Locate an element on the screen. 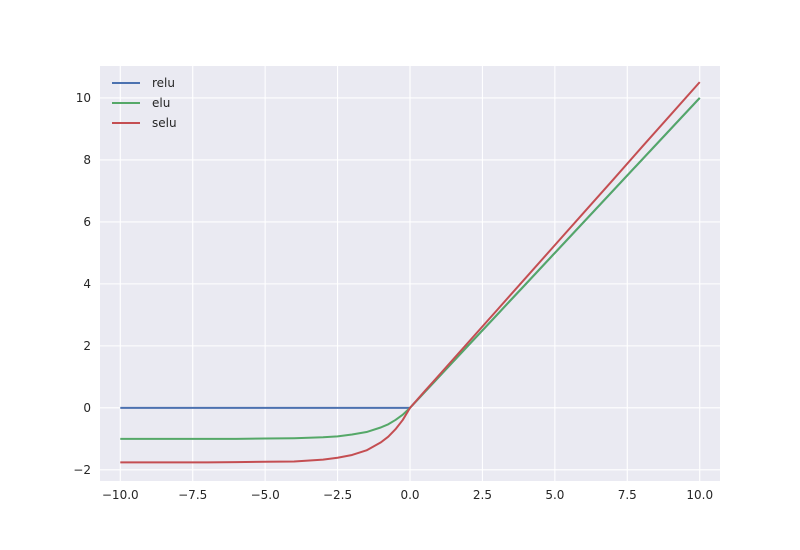 Image resolution: width=800 pixels, height=550 pixels. legend-label-relu: relu is located at coordinates (163, 83).